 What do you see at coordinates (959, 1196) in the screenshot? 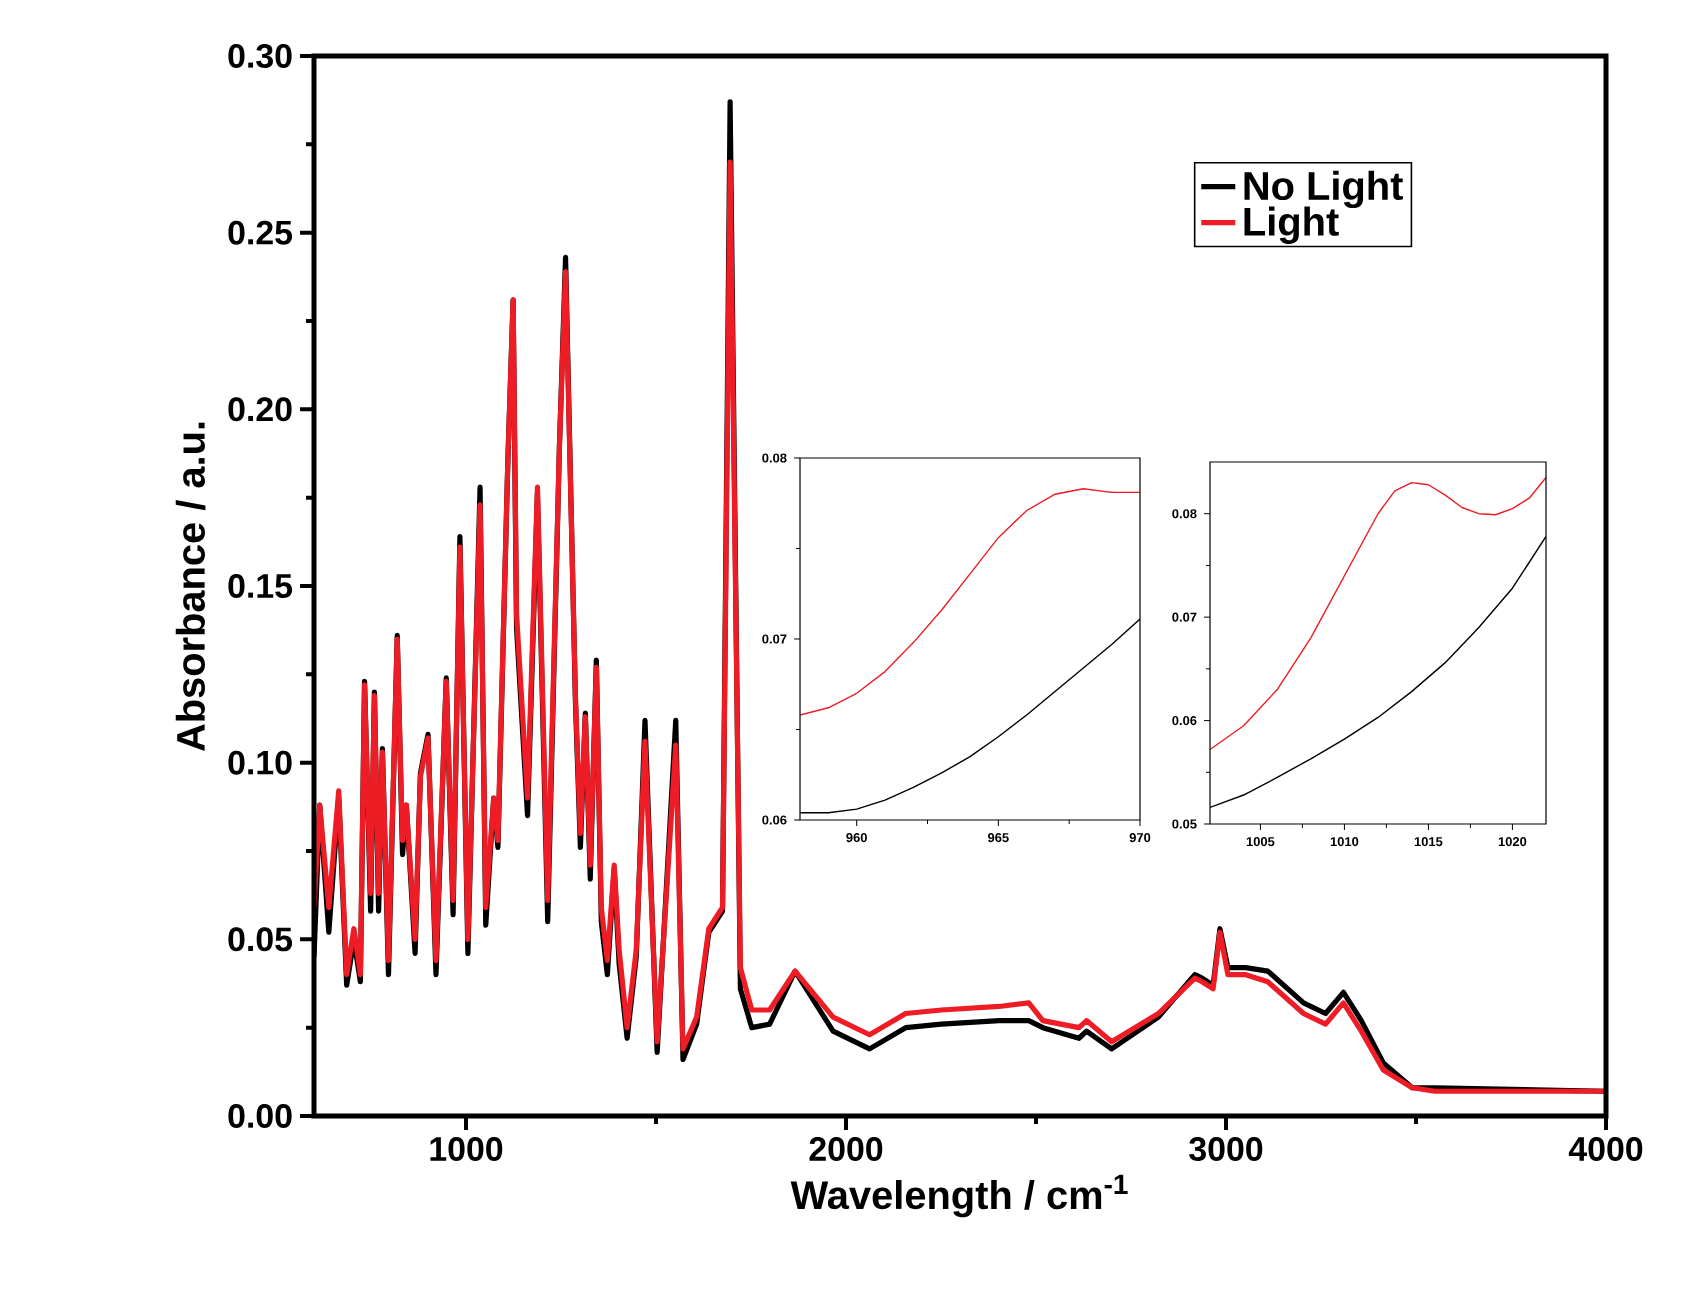
I see `x-axis-title: Wavelength / cm$^{-1}$` at bounding box center [959, 1196].